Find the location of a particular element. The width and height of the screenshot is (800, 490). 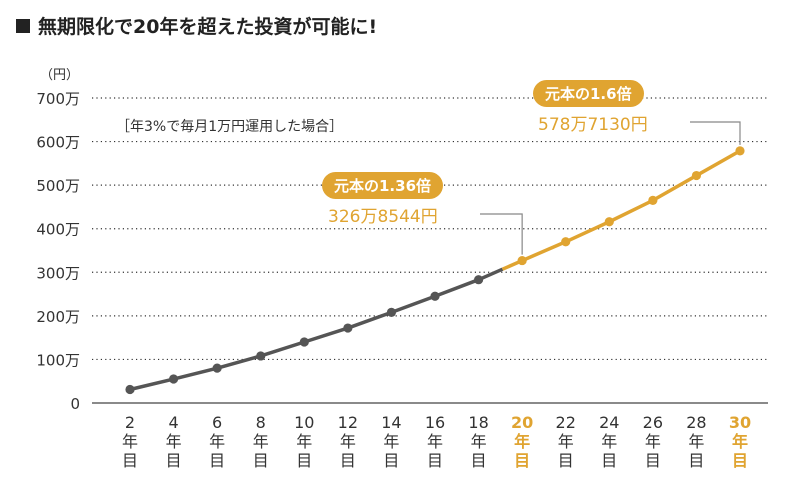

callout-leader-20y is located at coordinates (501, 234).